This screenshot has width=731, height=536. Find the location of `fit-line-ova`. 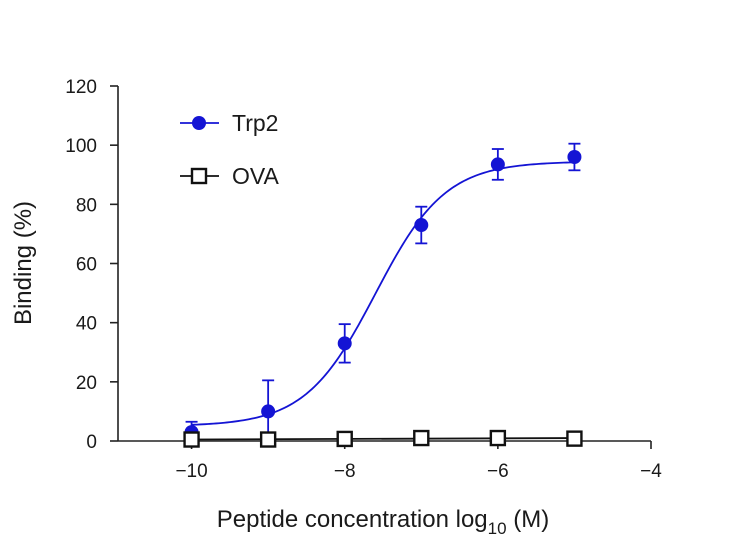

fit-line-ova is located at coordinates (383, 439).